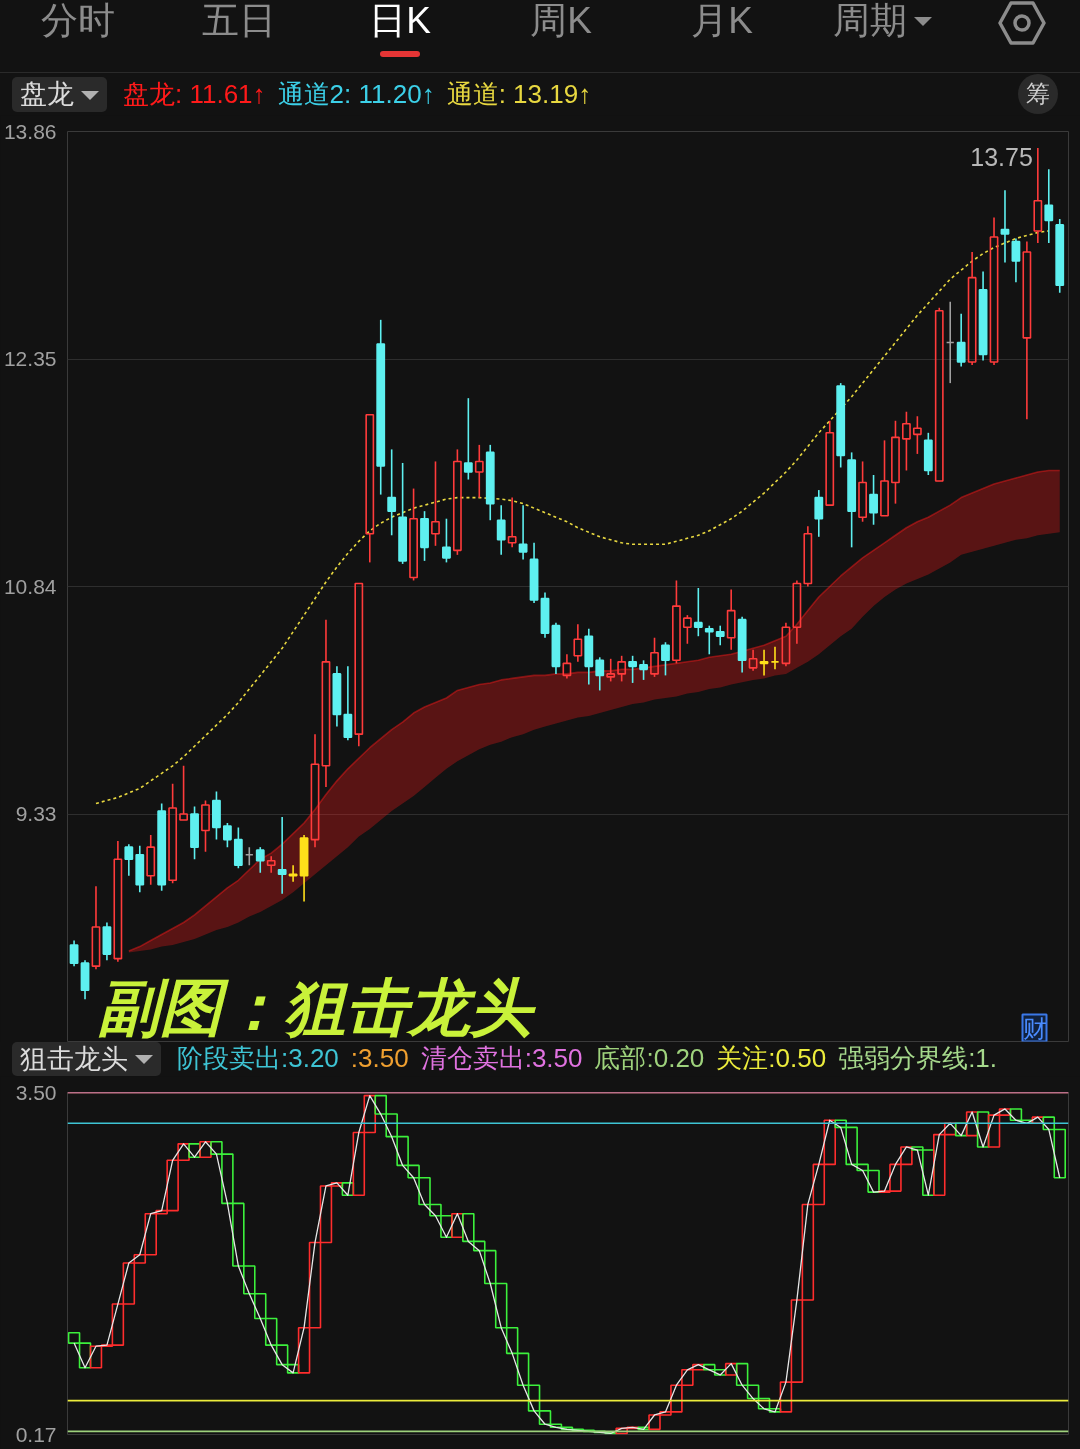 The width and height of the screenshot is (1080, 1449). Describe the element at coordinates (317, 1007) in the screenshot. I see `annotation: 副图：狙击龙头` at that location.